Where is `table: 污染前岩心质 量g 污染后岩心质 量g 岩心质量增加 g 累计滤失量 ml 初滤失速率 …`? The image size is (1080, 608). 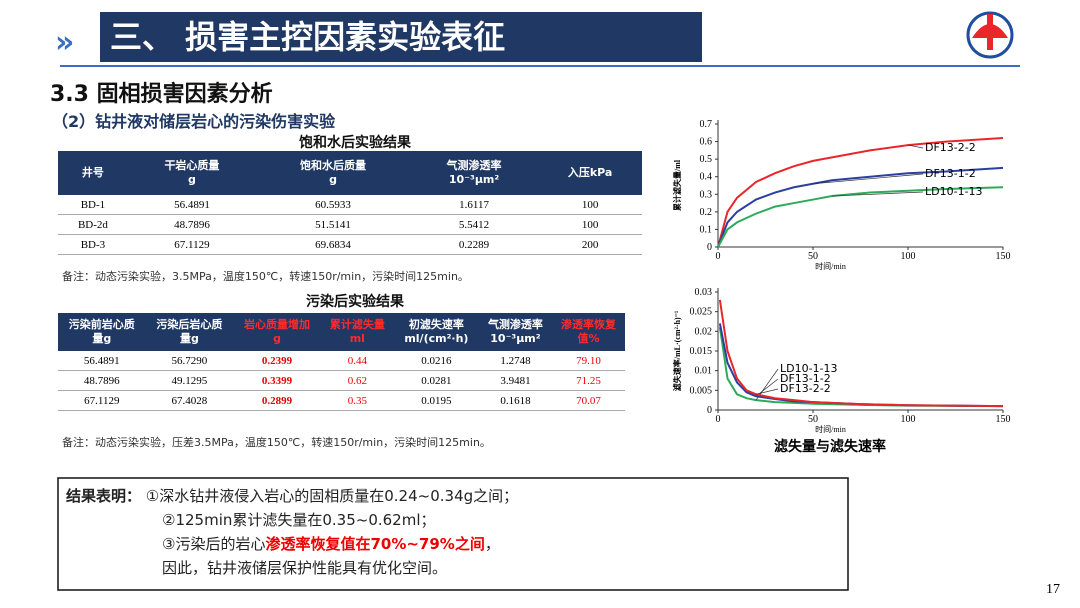 table: 污染前岩心质 量g 污染后岩心质 量g 岩心质量增加 g 累计滤失量 ml 初滤失速率 … is located at coordinates (341, 362).